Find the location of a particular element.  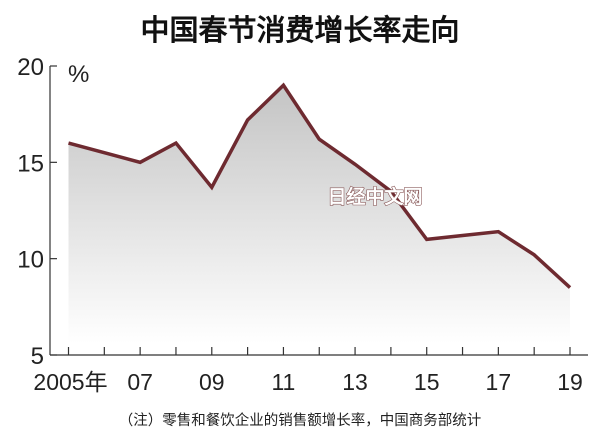

x-tick-label: 07 is located at coordinates (140, 382).